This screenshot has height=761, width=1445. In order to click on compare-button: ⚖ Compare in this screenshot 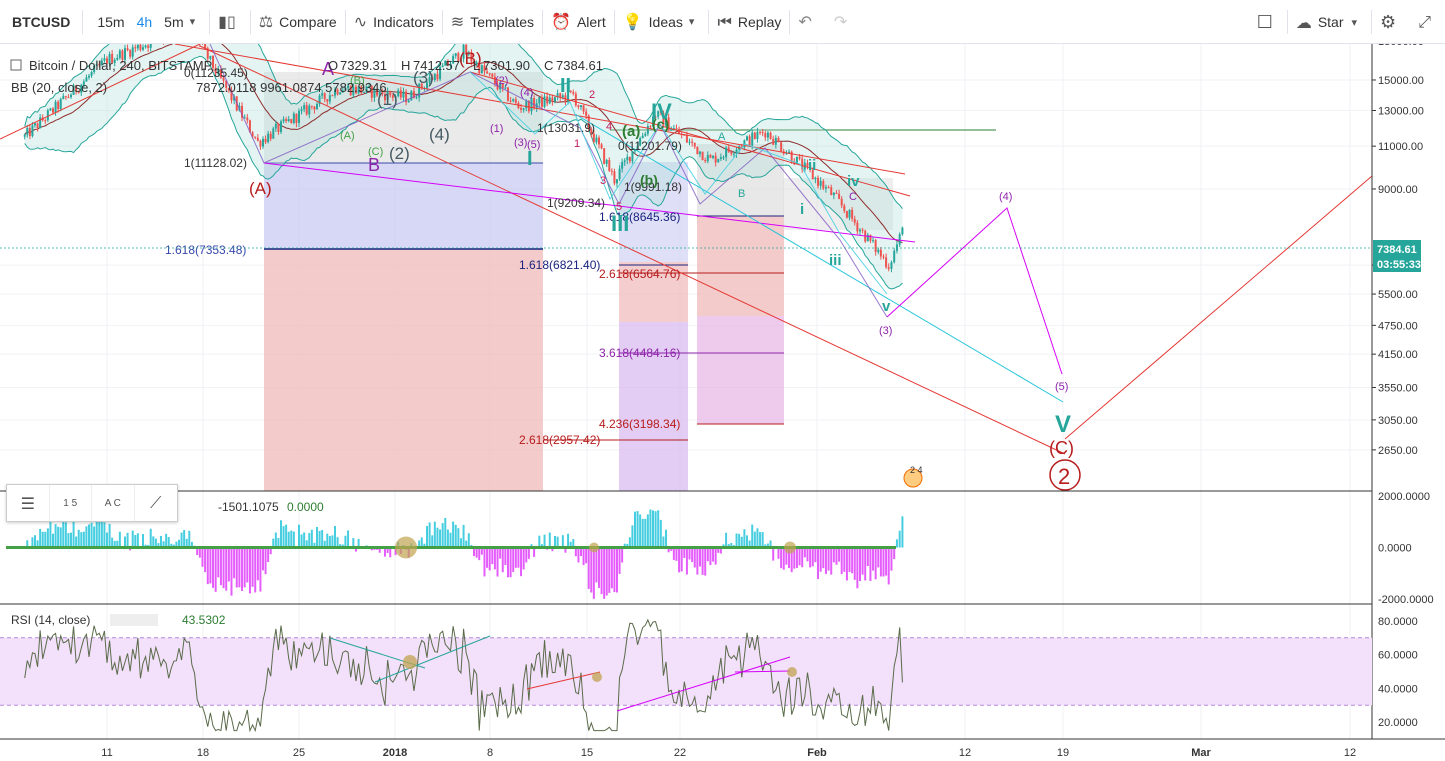, I will do `click(298, 22)`.